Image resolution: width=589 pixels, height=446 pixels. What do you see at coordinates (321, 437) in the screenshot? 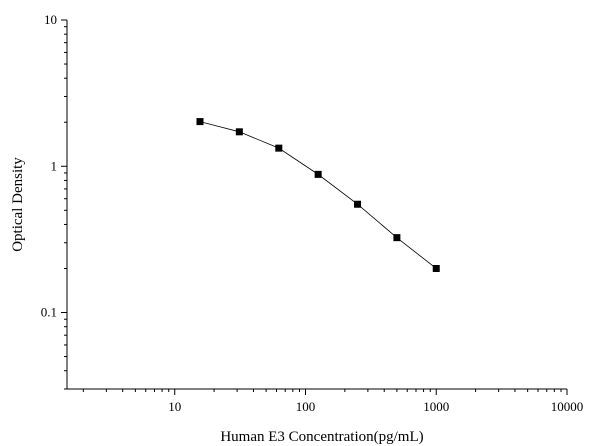
I see `x-axis-title: Human E3 Concentration(pg/mL)` at bounding box center [321, 437].